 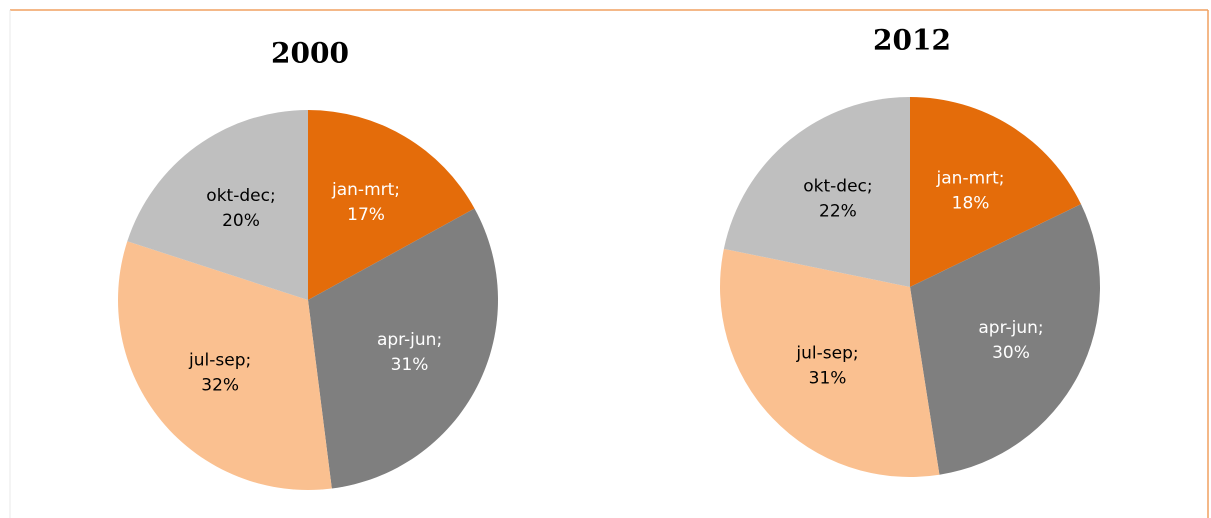 What do you see at coordinates (1011, 353) in the screenshot?
I see `slice-value-label: 30%` at bounding box center [1011, 353].